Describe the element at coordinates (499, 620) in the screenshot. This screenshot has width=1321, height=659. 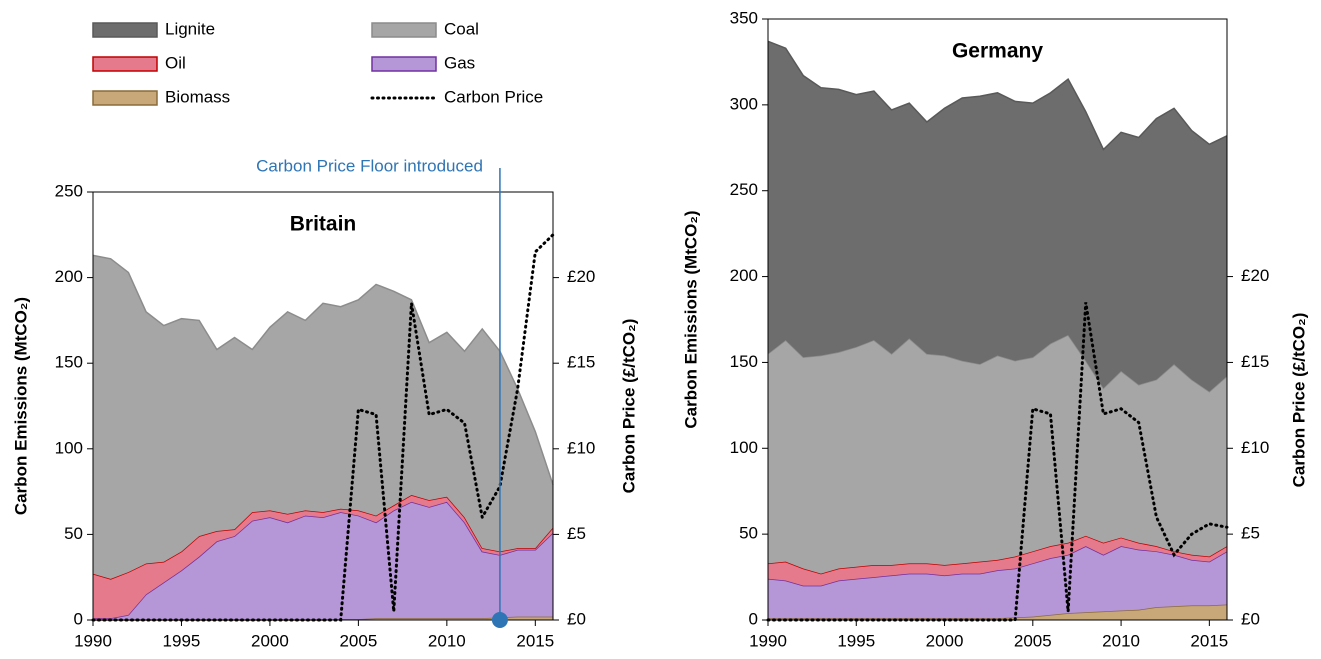
I see `annotation-dot` at that location.